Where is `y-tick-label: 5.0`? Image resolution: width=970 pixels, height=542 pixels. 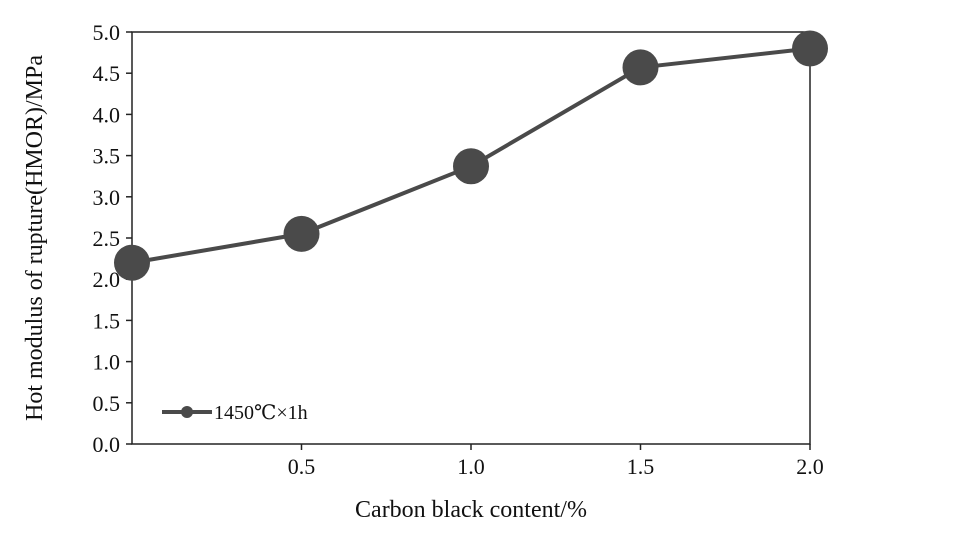
y-tick-label: 5.0 is located at coordinates (107, 32).